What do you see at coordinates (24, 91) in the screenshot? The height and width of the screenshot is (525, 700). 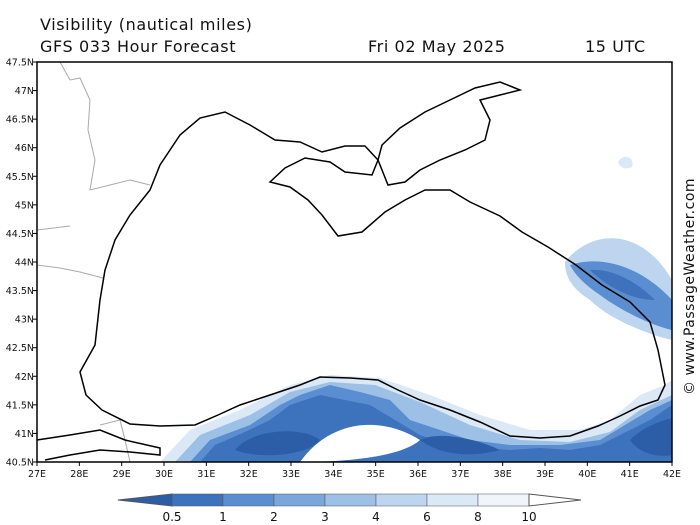 I see `lat-label: 47N` at bounding box center [24, 91].